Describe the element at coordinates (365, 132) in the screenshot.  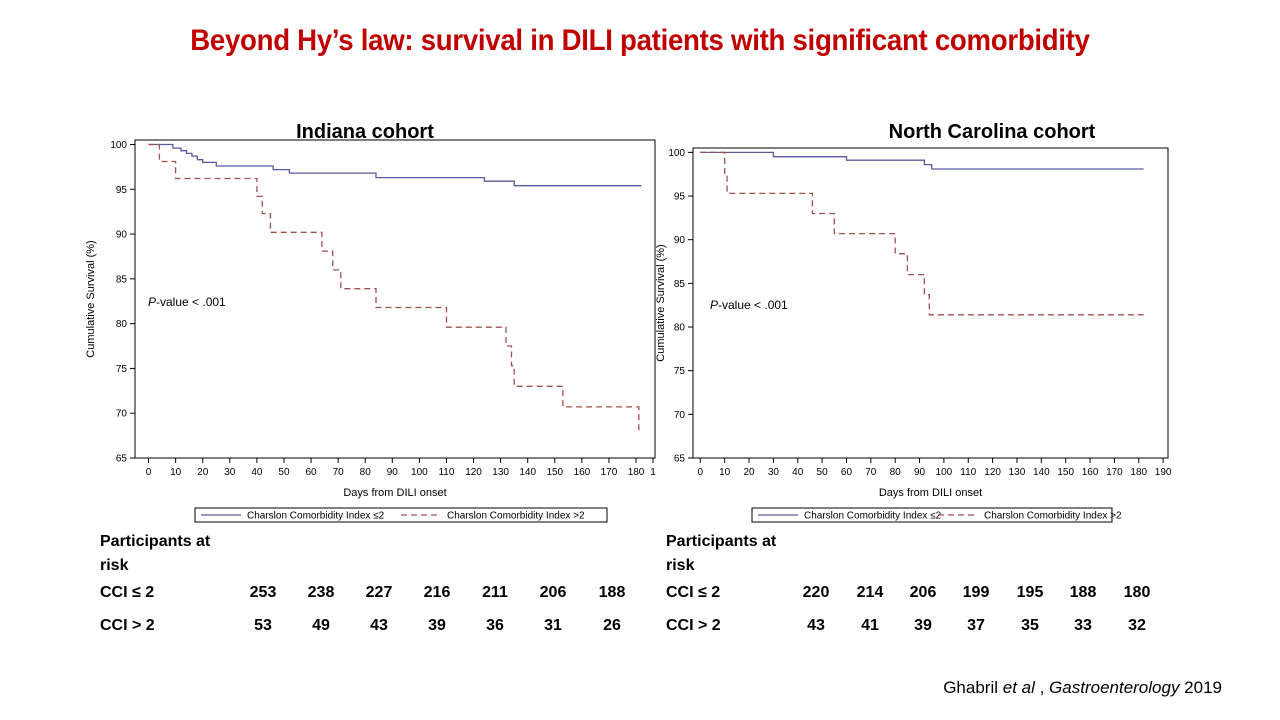
I see `chart-title: Indiana cohort` at that location.